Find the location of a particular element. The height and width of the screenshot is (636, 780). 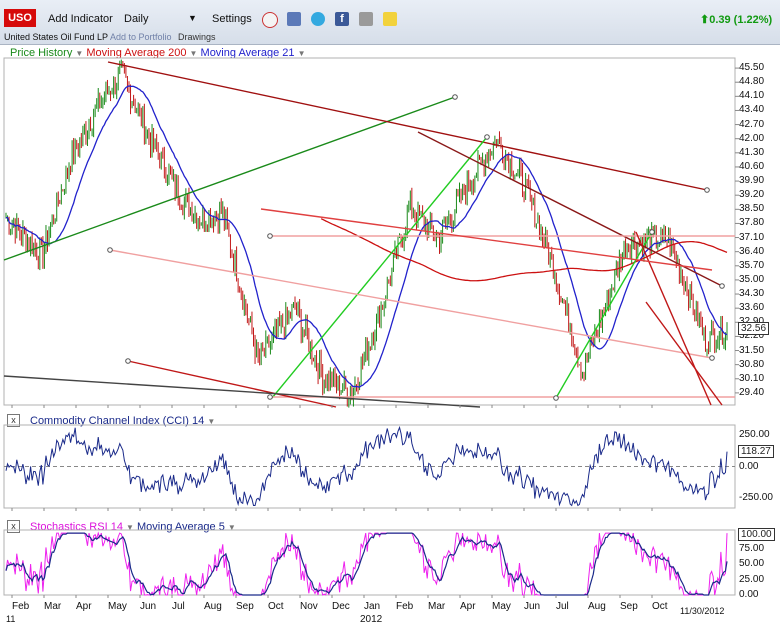

add-indicator-button: Add Indicator is located at coordinates (80, 19).